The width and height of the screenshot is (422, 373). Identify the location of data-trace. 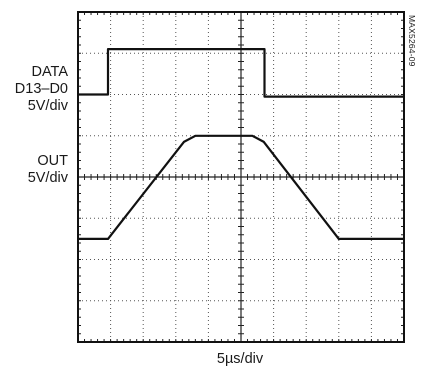
(241, 72).